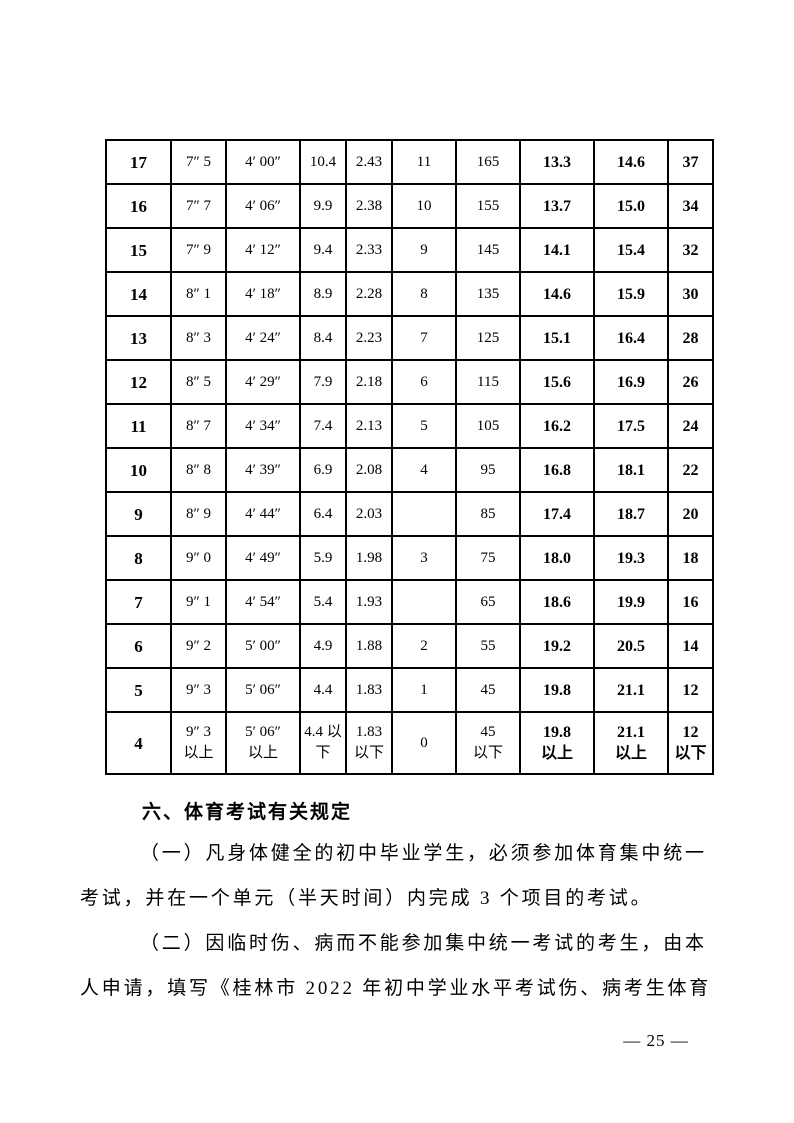 This screenshot has height=1123, width=794. I want to click on table-cell: 24, so click(690, 426).